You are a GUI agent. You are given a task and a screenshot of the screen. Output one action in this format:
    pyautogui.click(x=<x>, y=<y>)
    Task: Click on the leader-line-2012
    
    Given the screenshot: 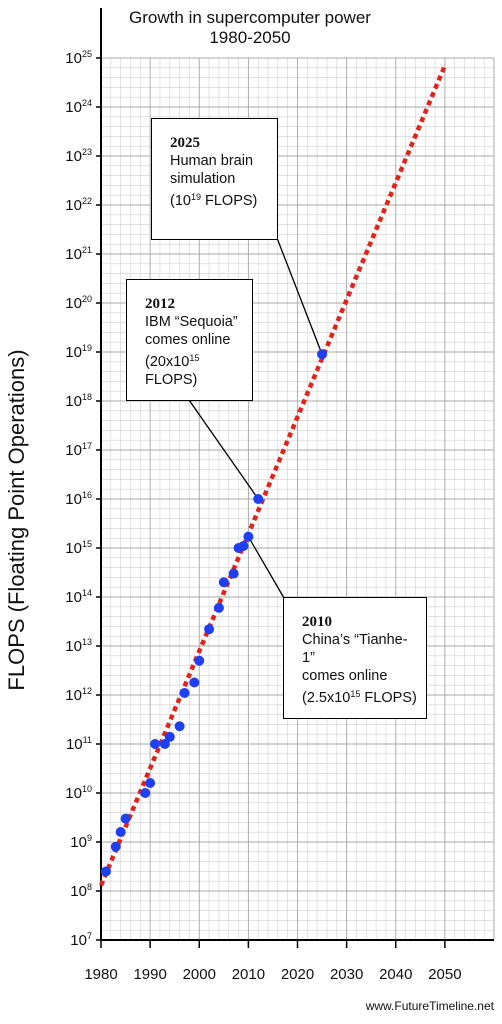 What is the action you would take?
    pyautogui.click(x=223, y=449)
    